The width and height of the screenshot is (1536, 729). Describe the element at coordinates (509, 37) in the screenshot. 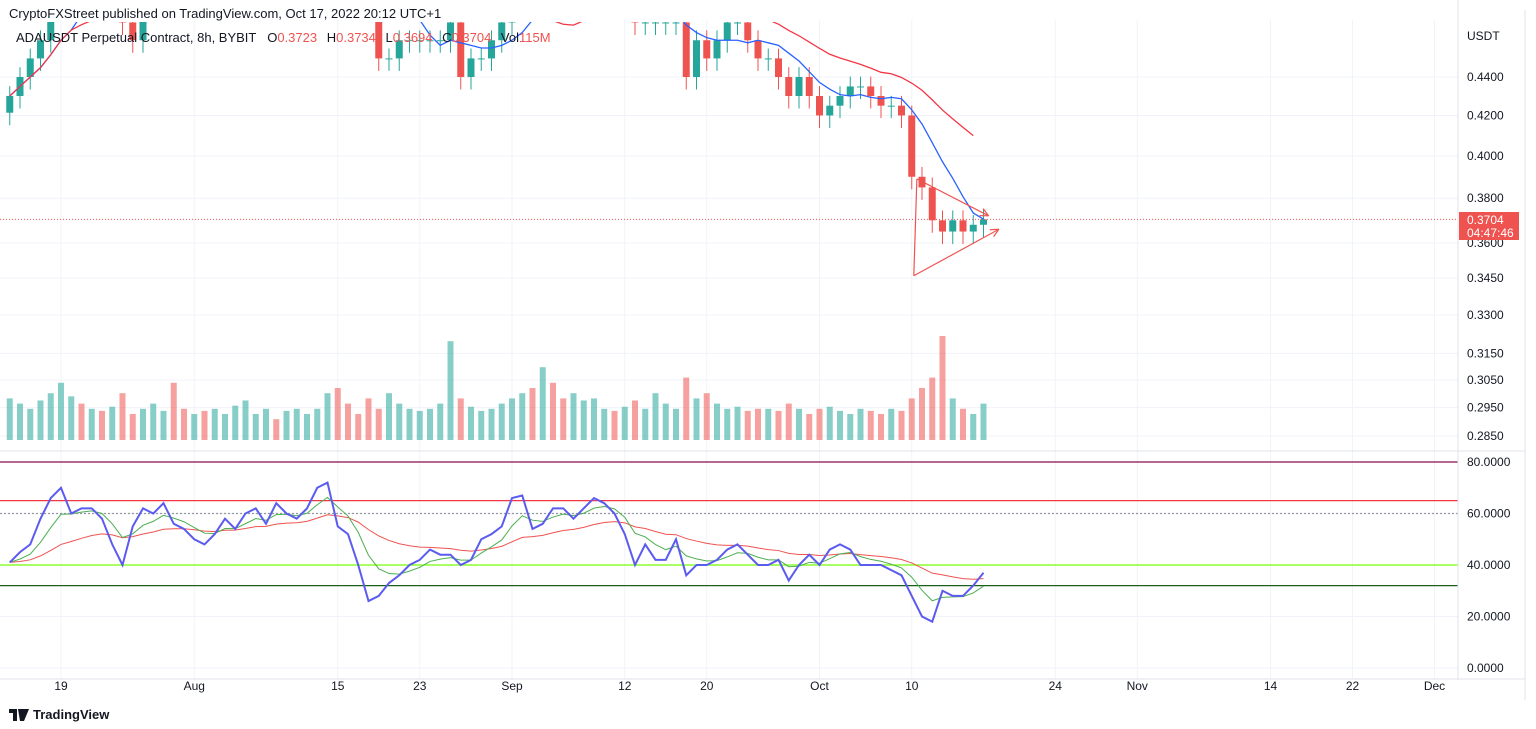

I see `volume-label: Vol` at that location.